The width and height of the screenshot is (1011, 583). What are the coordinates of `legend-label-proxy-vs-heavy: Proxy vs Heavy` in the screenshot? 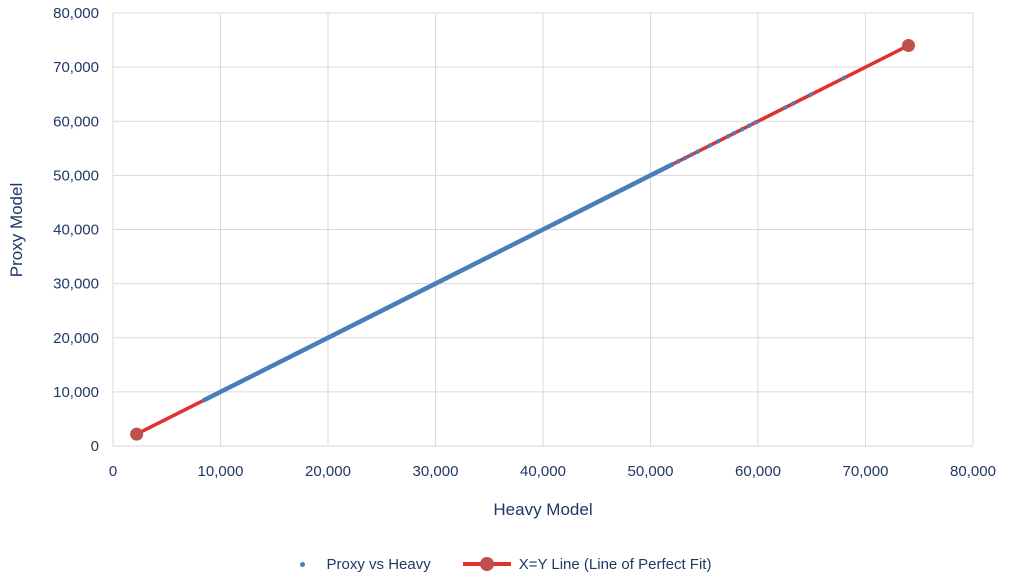 It's located at (378, 564).